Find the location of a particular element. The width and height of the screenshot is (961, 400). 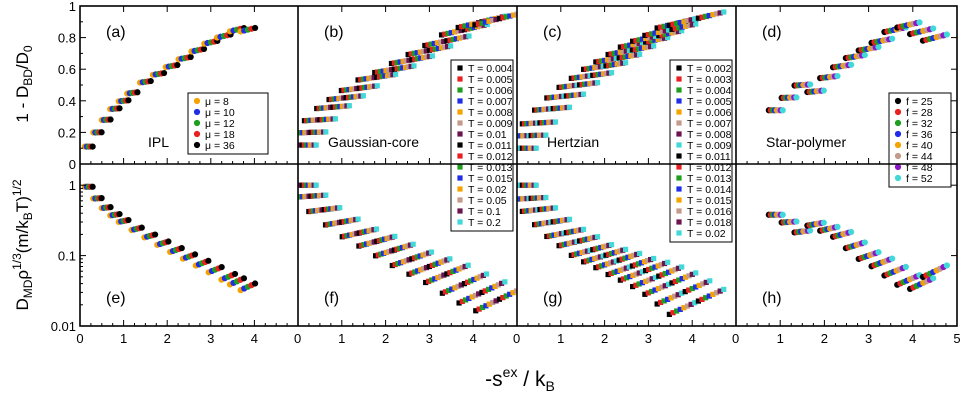

top-y-tick-label: 0.6 is located at coordinates (67, 69).